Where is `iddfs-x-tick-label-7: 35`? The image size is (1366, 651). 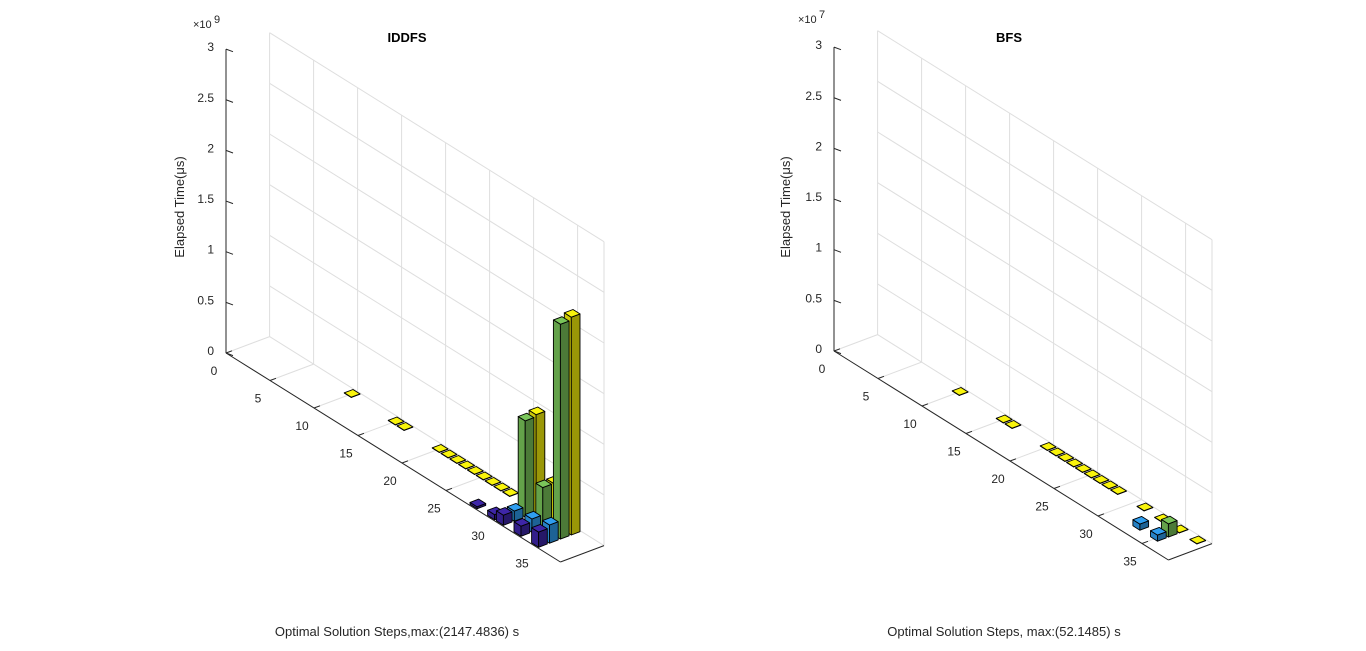 iddfs-x-tick-label-7: 35 is located at coordinates (522, 564).